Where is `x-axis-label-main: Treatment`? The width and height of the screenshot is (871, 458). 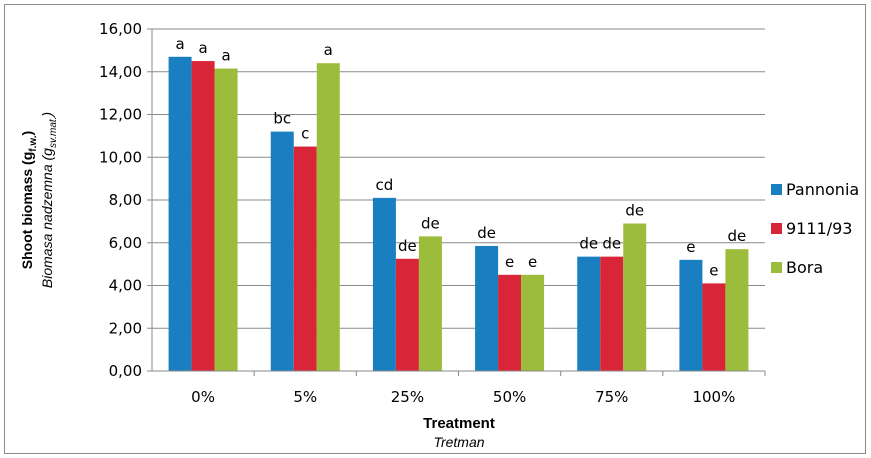 x-axis-label-main: Treatment is located at coordinates (459, 423).